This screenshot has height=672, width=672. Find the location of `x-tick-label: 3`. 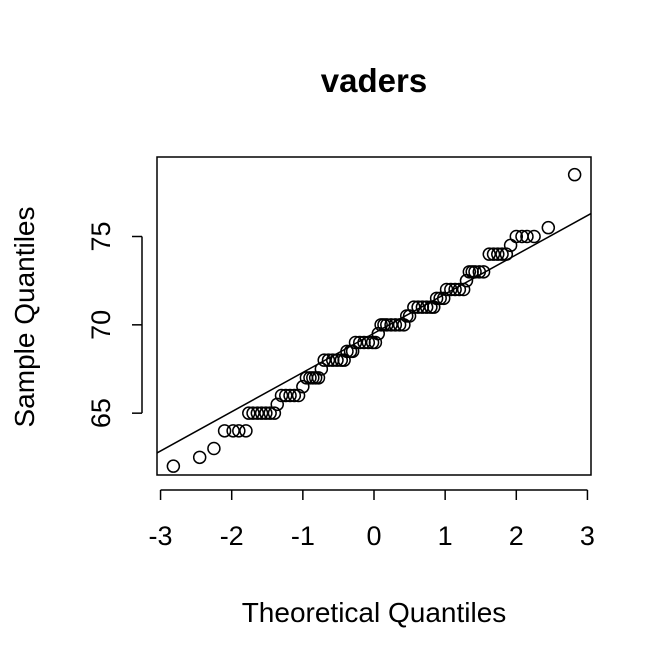

x-tick-label: 3 is located at coordinates (587, 536).